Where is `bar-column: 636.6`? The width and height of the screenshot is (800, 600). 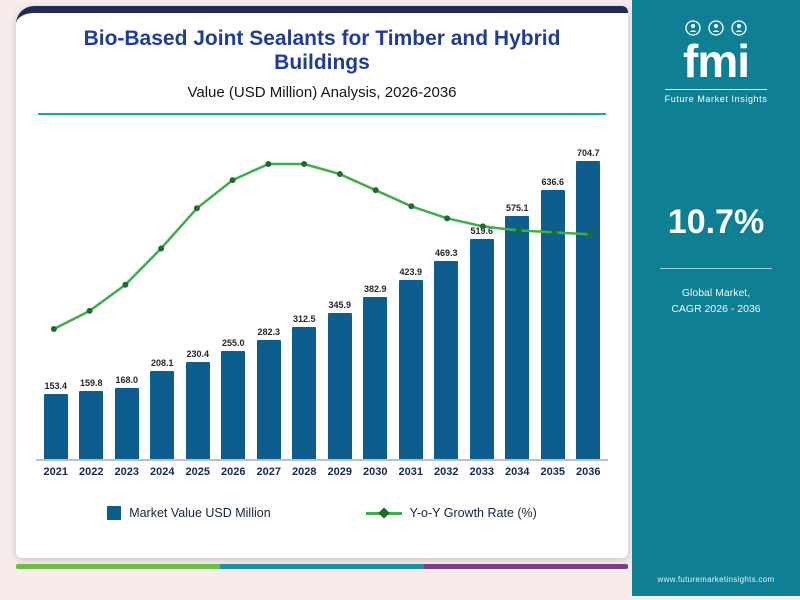 bar-column: 636.6 is located at coordinates (553, 294).